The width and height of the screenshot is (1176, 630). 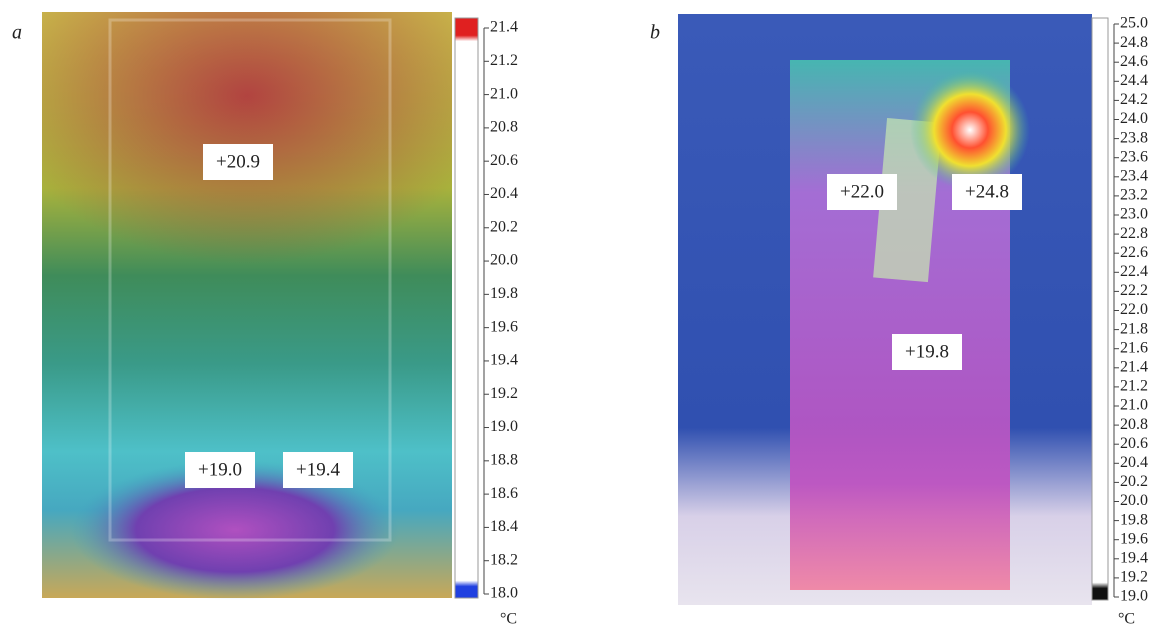 I want to click on tick-label: 23.8, so click(x=1134, y=137).